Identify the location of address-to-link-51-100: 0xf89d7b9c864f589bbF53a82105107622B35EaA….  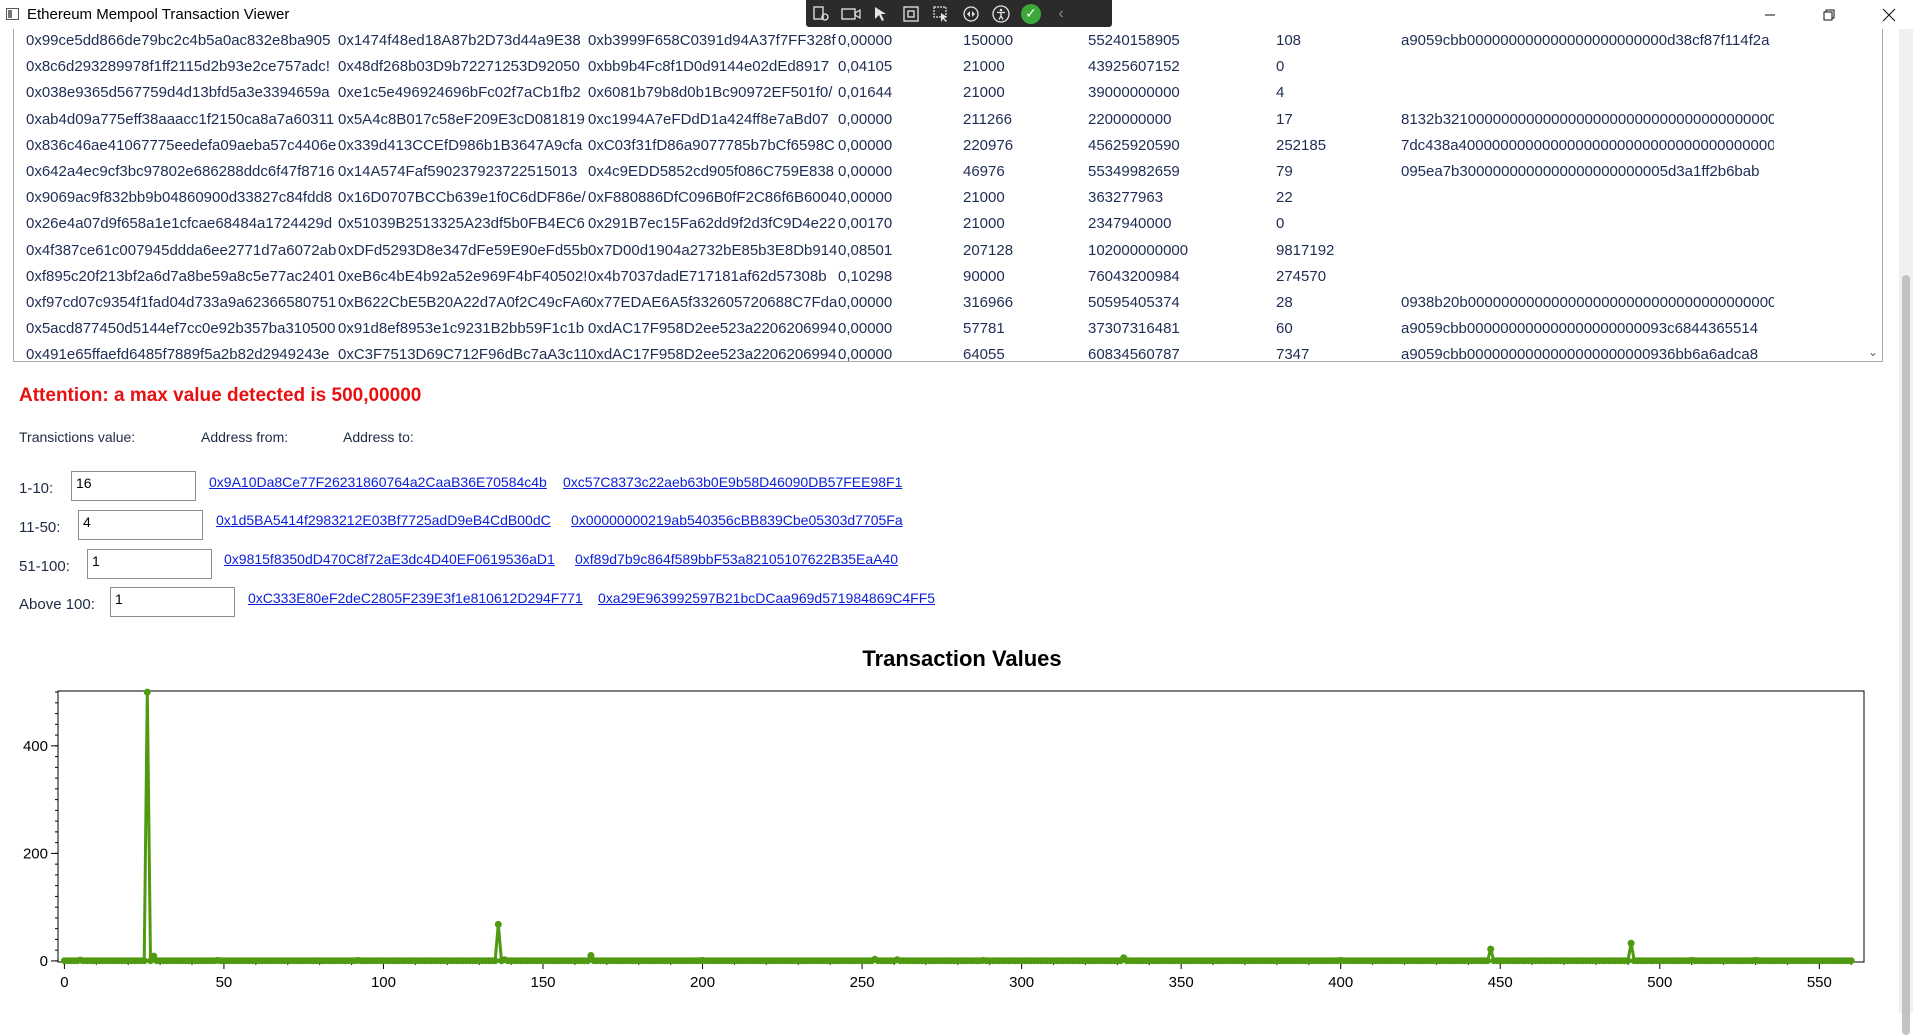
(737, 559).